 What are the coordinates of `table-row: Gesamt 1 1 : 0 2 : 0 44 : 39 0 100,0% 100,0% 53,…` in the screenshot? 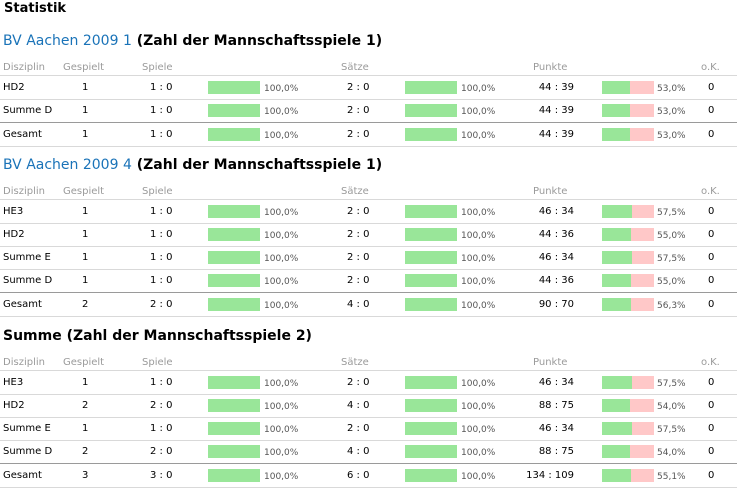 It's located at (368, 134).